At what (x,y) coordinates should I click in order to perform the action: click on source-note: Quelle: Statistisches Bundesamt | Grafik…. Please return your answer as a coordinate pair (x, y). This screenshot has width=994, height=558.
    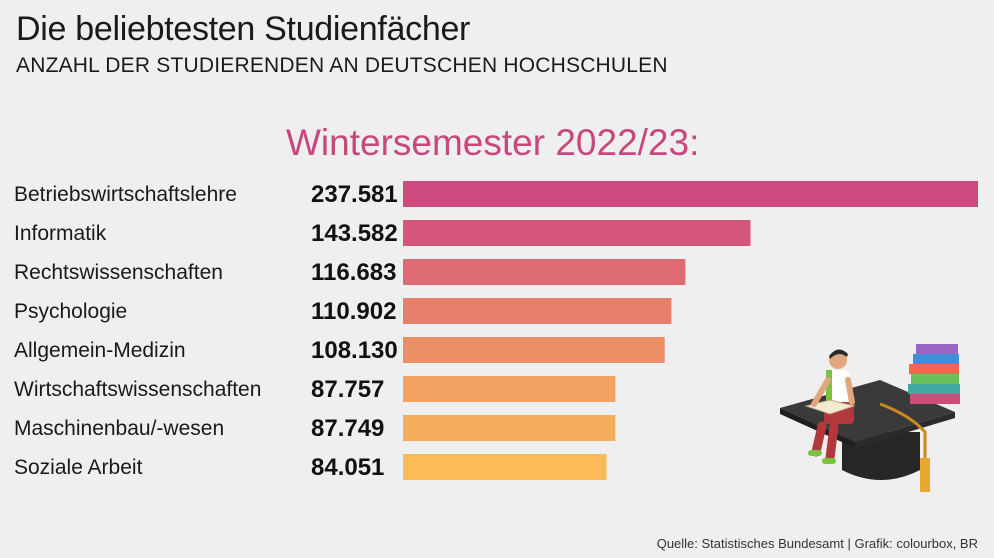
    Looking at the image, I should click on (817, 543).